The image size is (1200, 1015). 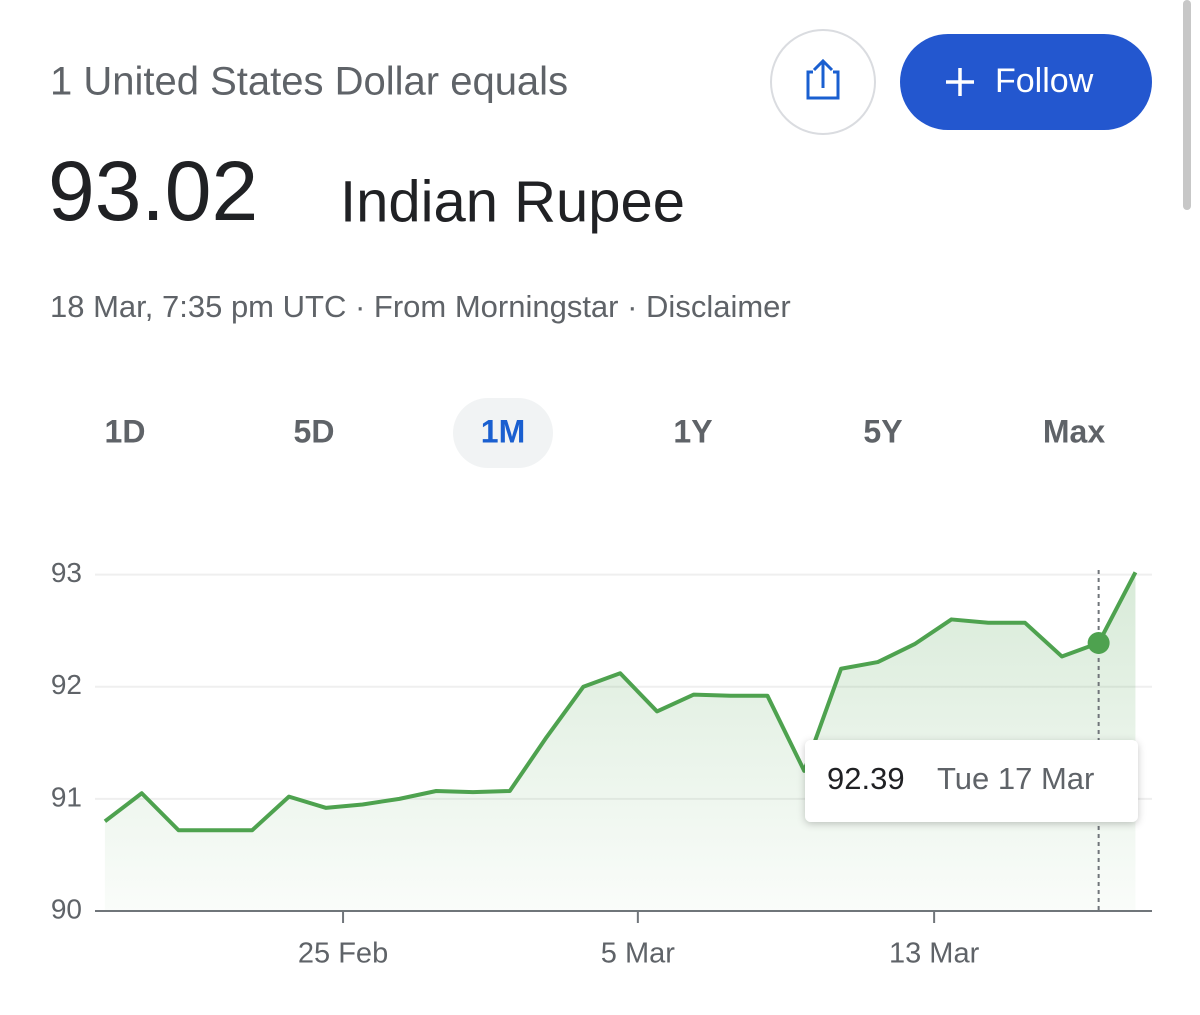 I want to click on tooltip, so click(x=971, y=781).